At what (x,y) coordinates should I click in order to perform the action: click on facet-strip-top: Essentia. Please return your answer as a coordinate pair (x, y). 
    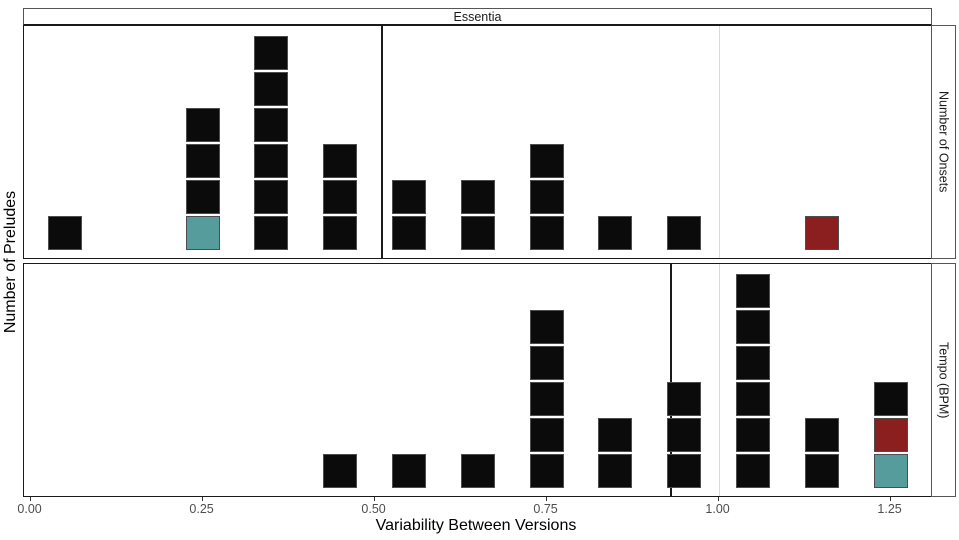
    Looking at the image, I should click on (477, 17).